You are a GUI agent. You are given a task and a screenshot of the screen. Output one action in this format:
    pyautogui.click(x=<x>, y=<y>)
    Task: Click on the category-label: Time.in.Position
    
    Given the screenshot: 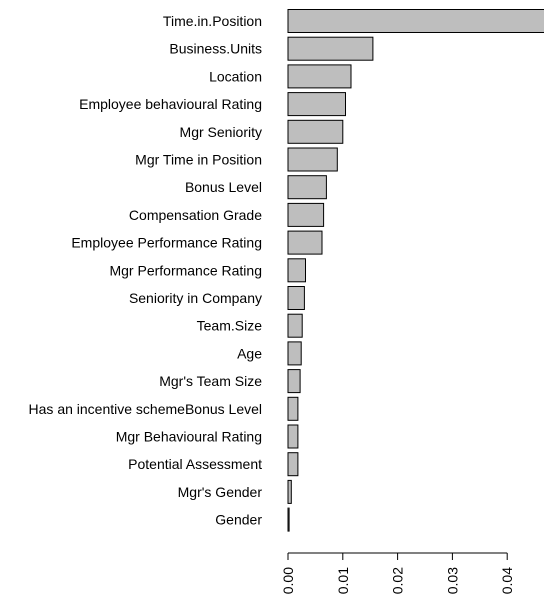 What is the action you would take?
    pyautogui.click(x=212, y=21)
    